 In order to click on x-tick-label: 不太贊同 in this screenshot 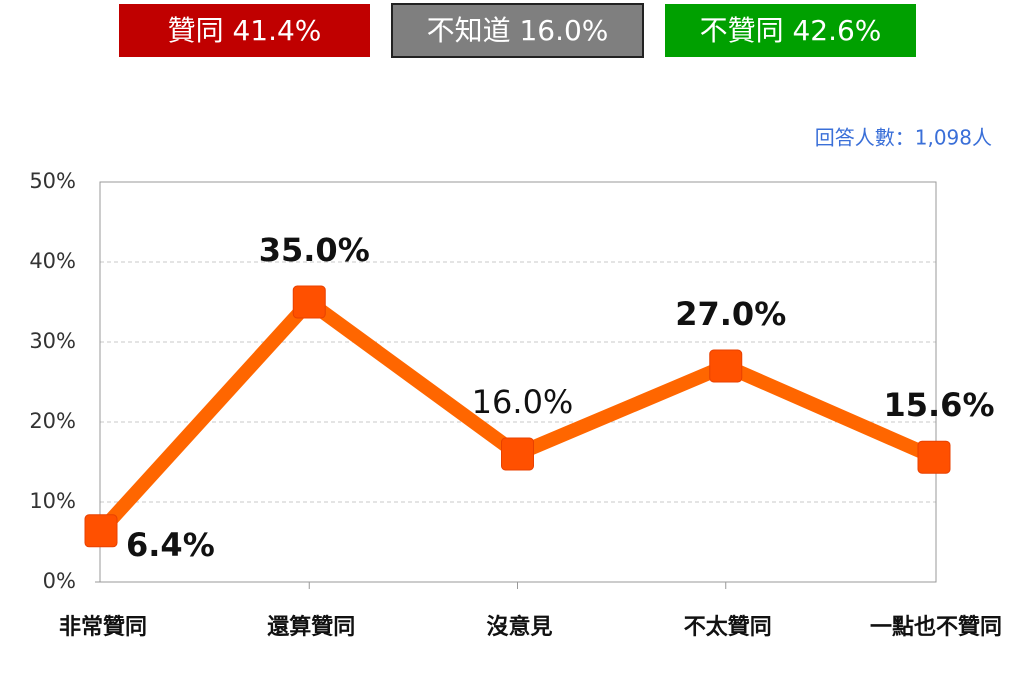, I will do `click(728, 627)`.